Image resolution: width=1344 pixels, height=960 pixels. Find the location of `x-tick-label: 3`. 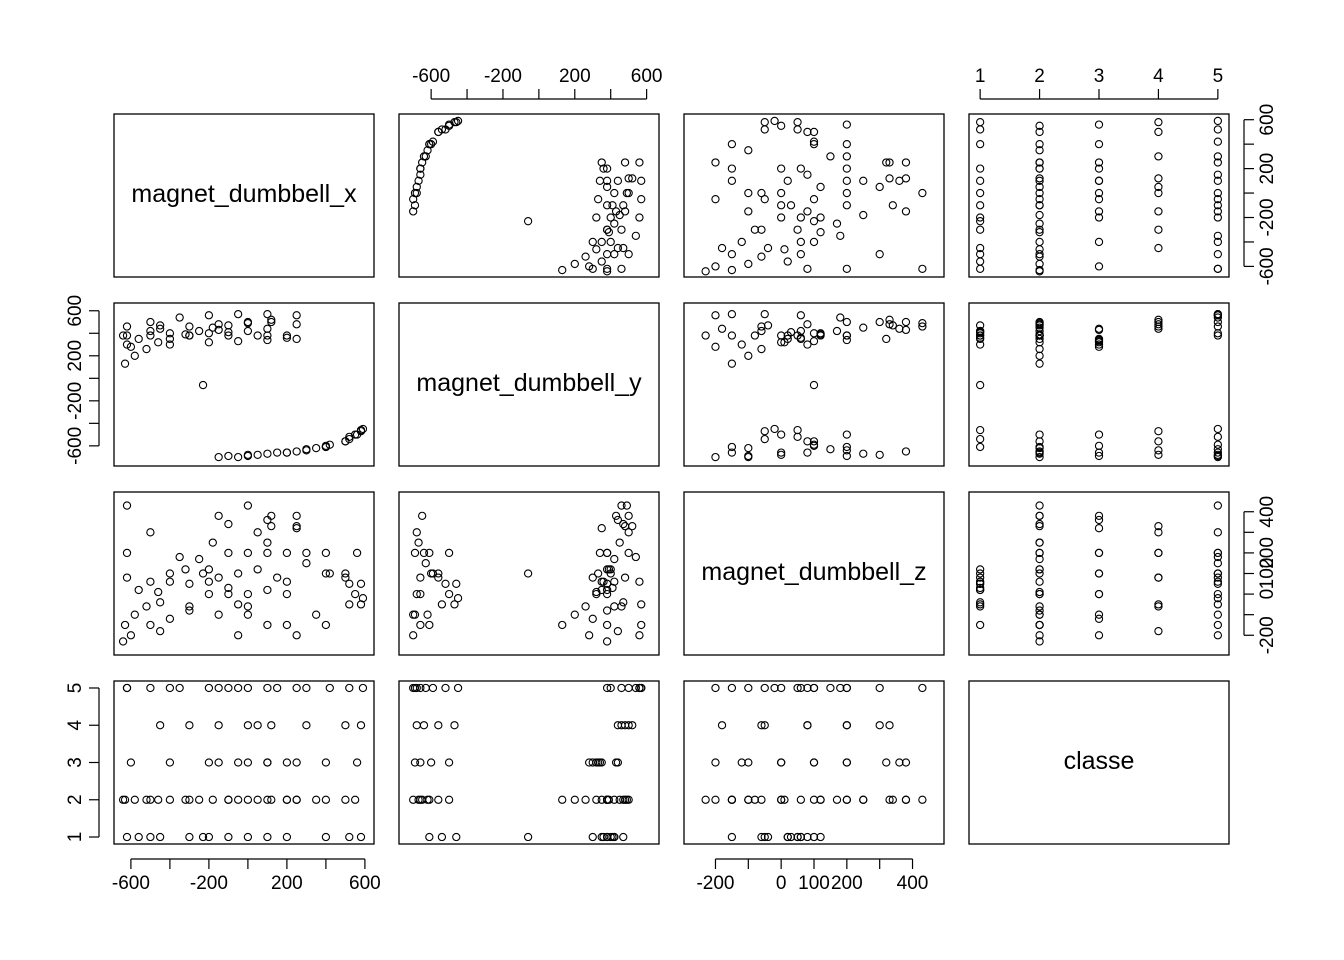

x-tick-label: 3 is located at coordinates (1099, 76).